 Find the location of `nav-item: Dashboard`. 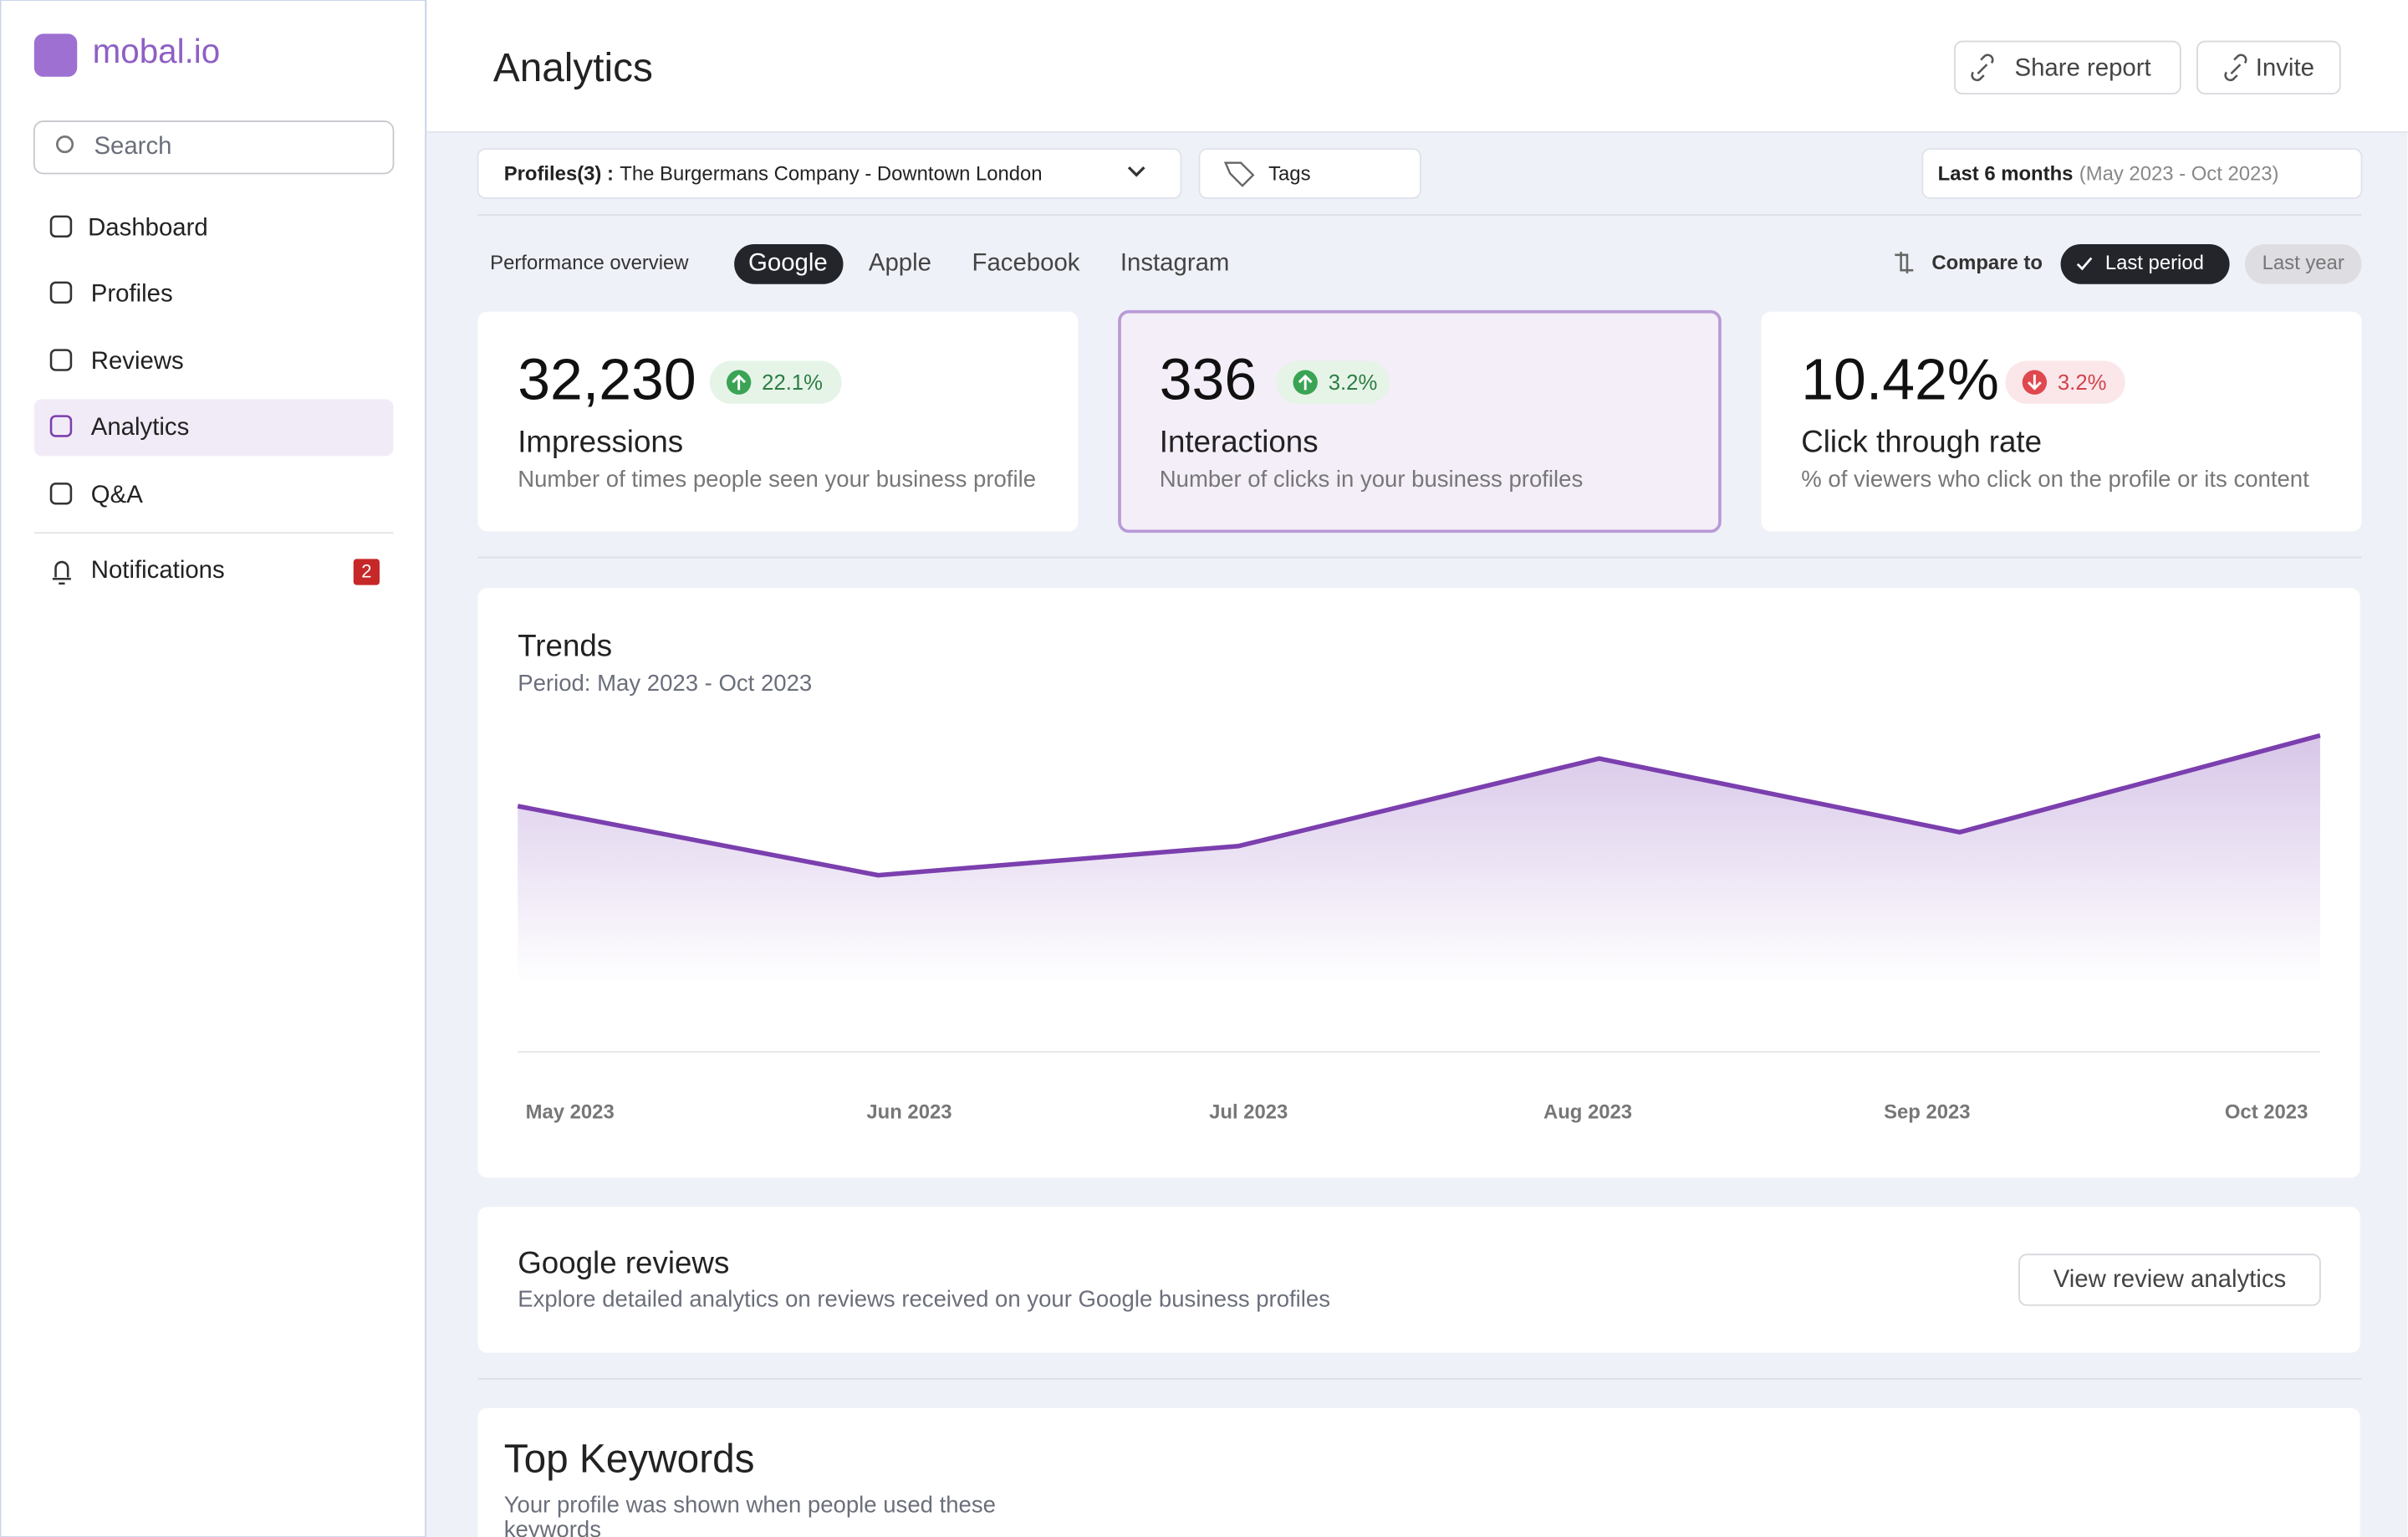

nav-item: Dashboard is located at coordinates (148, 227).